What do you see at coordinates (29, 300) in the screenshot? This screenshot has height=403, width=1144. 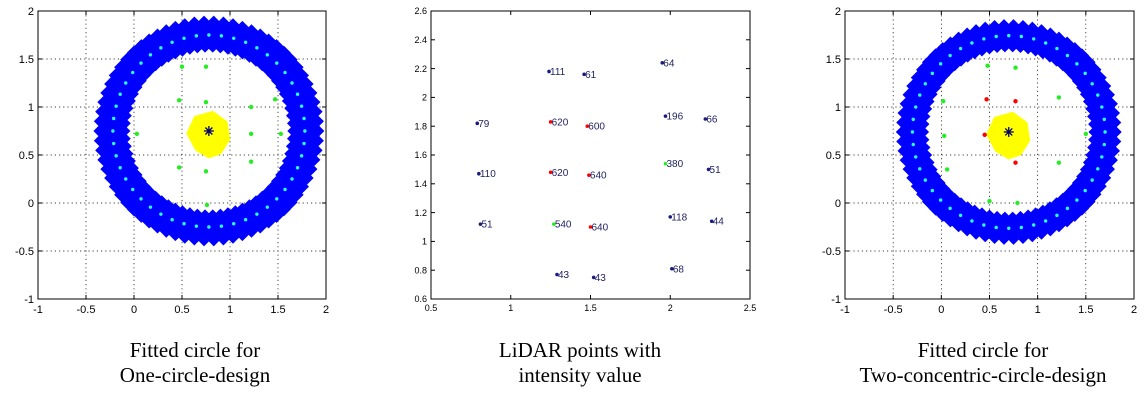 I see `y-tick-label: -1` at bounding box center [29, 300].